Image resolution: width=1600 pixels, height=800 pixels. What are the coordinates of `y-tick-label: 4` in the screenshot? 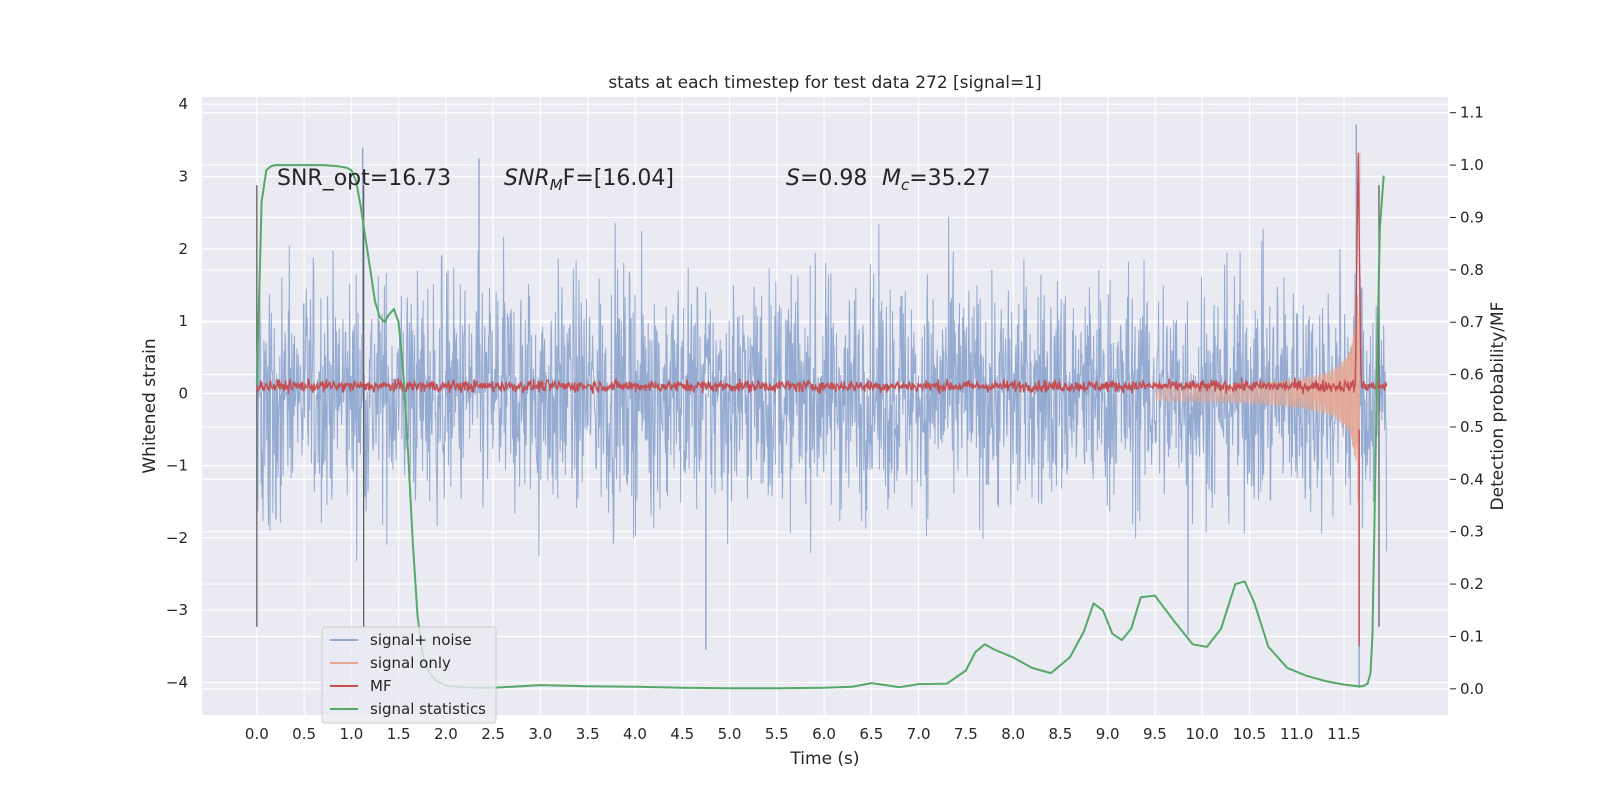 It's located at (183, 104).